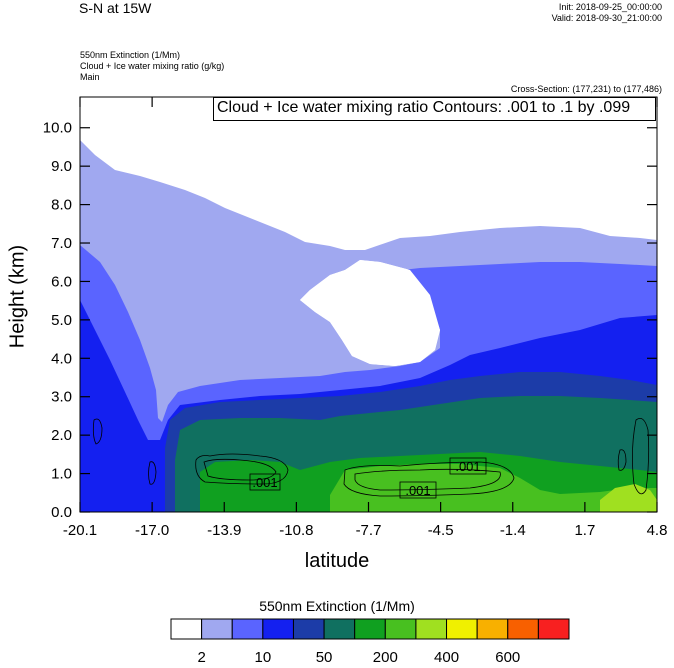 This screenshot has height=668, width=674. I want to click on plot-title: S-N at 15W, so click(115, 8).